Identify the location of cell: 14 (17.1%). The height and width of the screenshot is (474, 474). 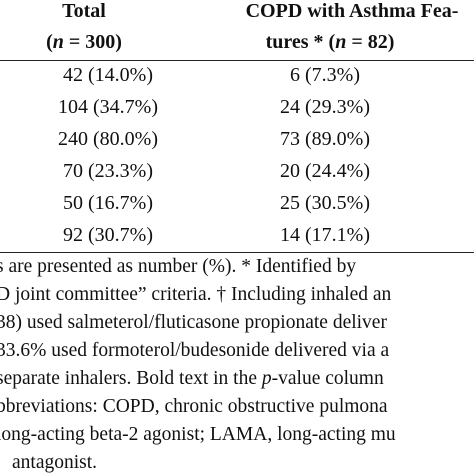
(325, 235).